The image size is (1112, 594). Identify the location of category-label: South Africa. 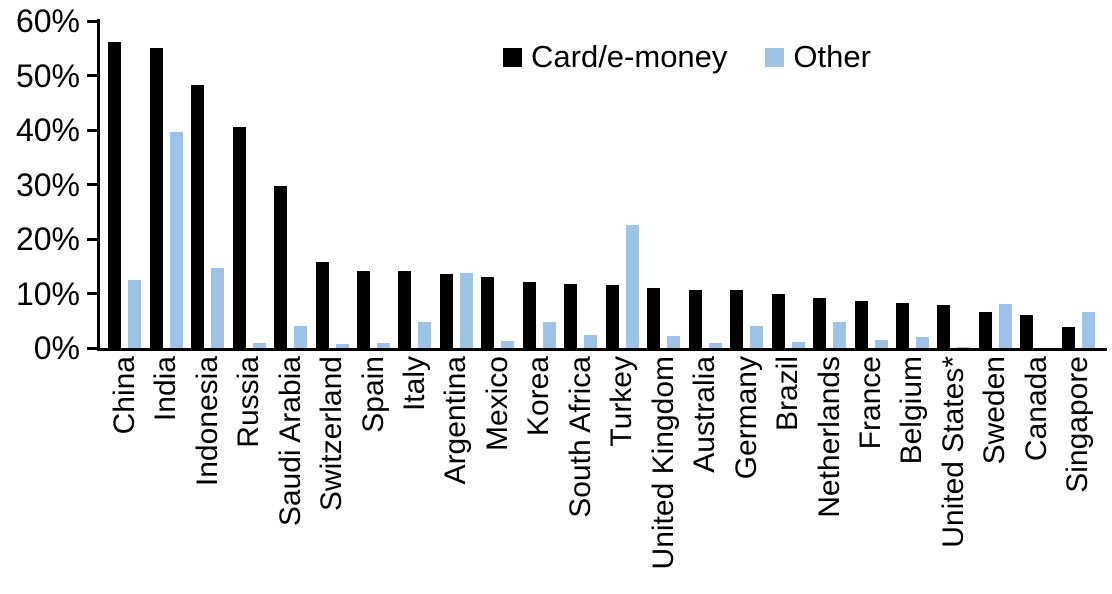
(580, 437).